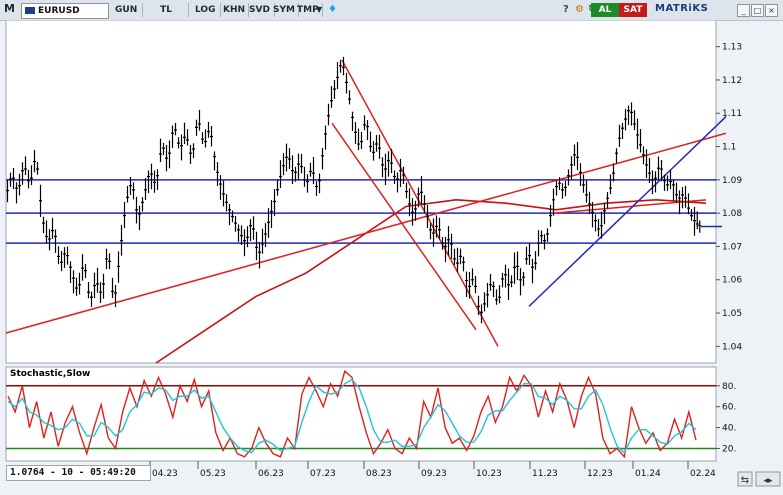  Describe the element at coordinates (319, 9) in the screenshot. I see `dropdown-icon: ▼` at that location.